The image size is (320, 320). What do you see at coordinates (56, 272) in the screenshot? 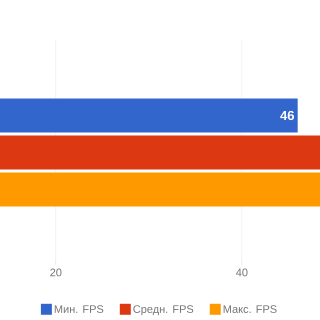
I see `x-tick-label: 20` at bounding box center [56, 272].